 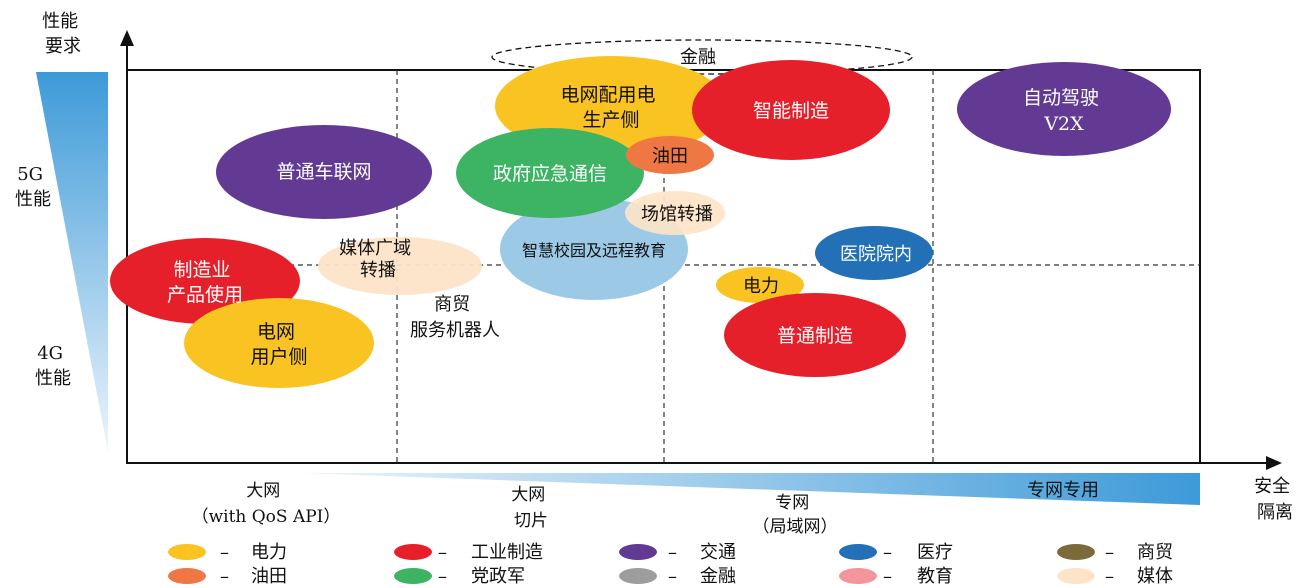 What do you see at coordinates (896, 552) in the screenshot?
I see `legend-item-medical: – 医疗` at bounding box center [896, 552].